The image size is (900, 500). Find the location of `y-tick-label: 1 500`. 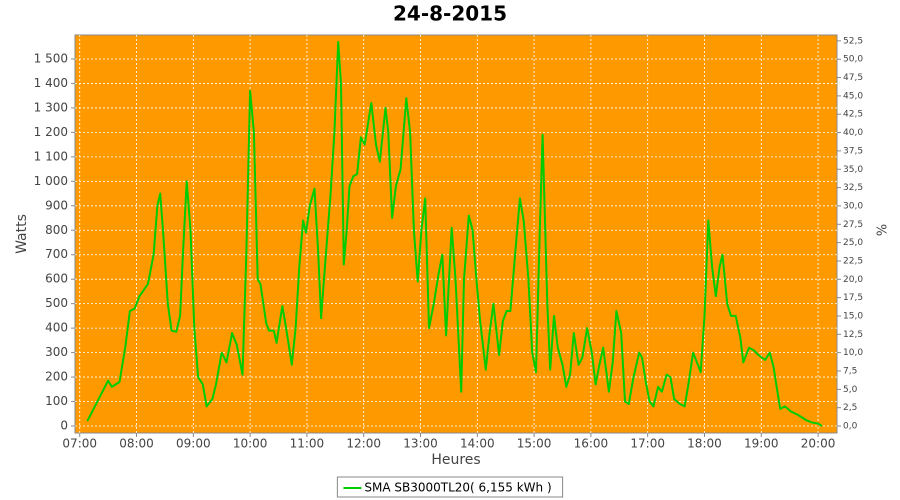

y-tick-label: 1 500 is located at coordinates (51, 58).